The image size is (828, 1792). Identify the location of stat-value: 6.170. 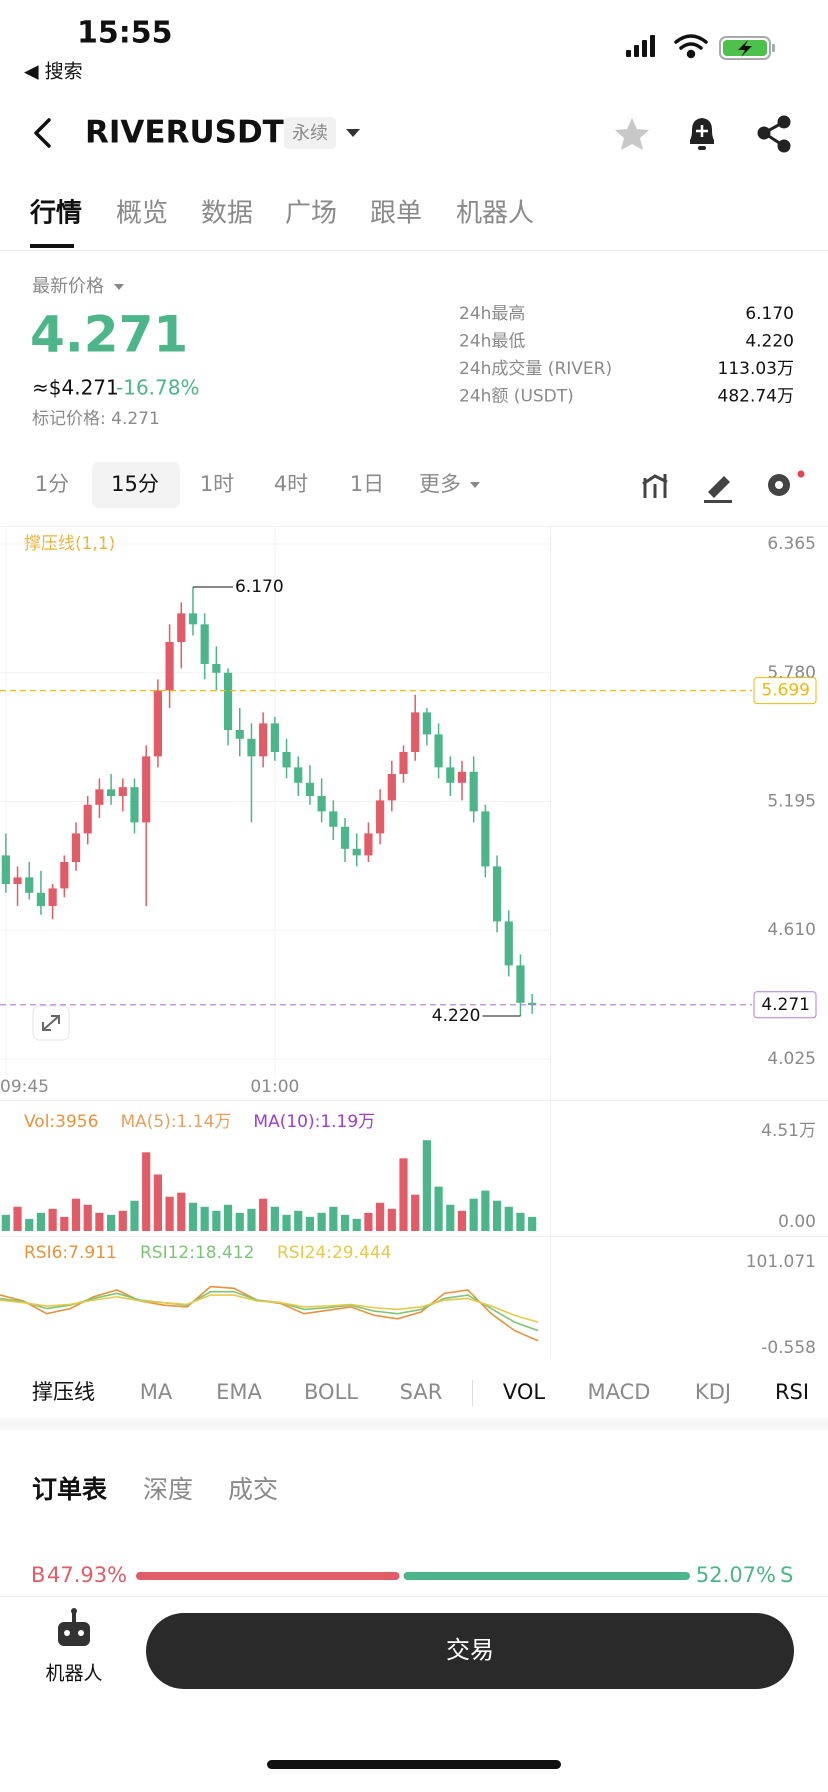
(769, 314).